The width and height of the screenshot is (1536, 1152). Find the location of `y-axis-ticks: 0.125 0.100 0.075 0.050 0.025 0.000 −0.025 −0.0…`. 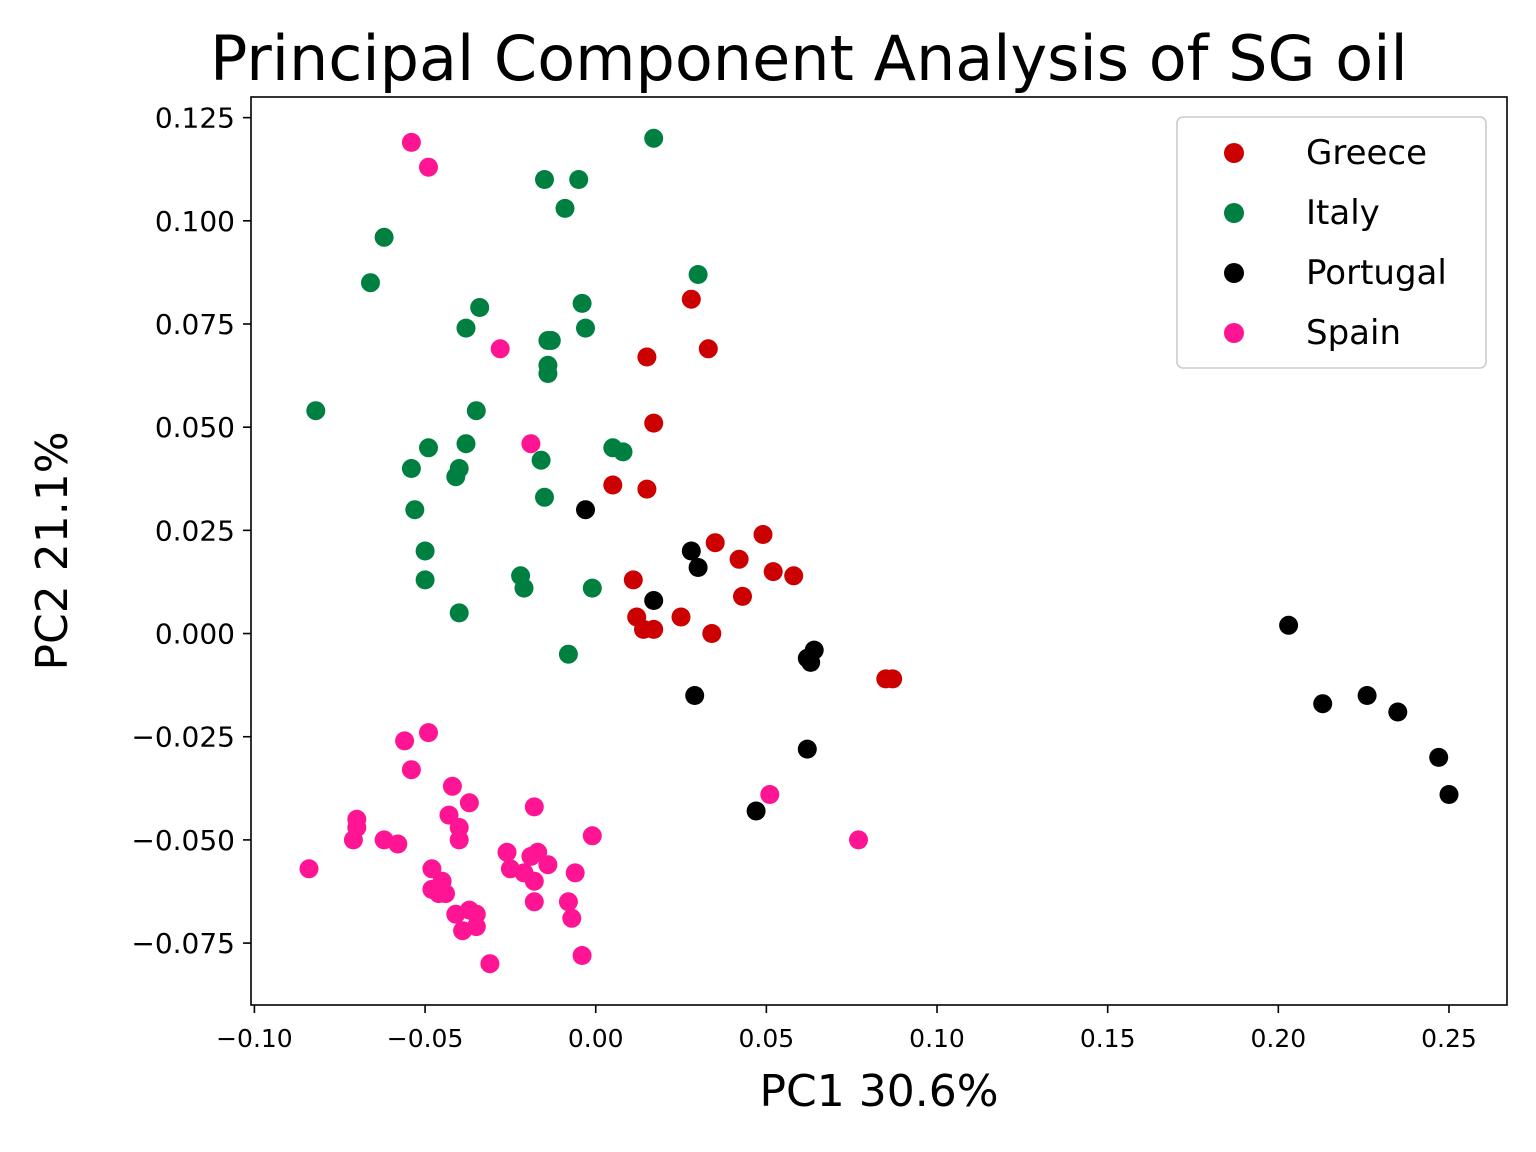

y-axis-ticks: 0.125 0.100 0.075 0.050 0.025 0.000 −0.025 −0.0… is located at coordinates (191, 531).